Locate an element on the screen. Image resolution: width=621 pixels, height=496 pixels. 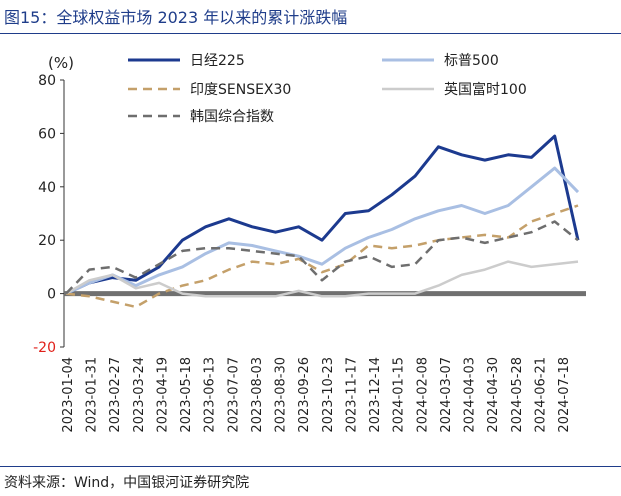
x-tick-label: 2023-03-24 is located at coordinates (139, 395).